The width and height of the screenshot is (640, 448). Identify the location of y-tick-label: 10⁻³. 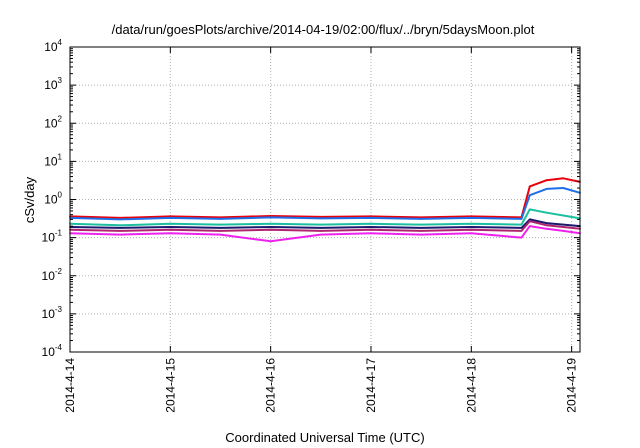
(52, 313).